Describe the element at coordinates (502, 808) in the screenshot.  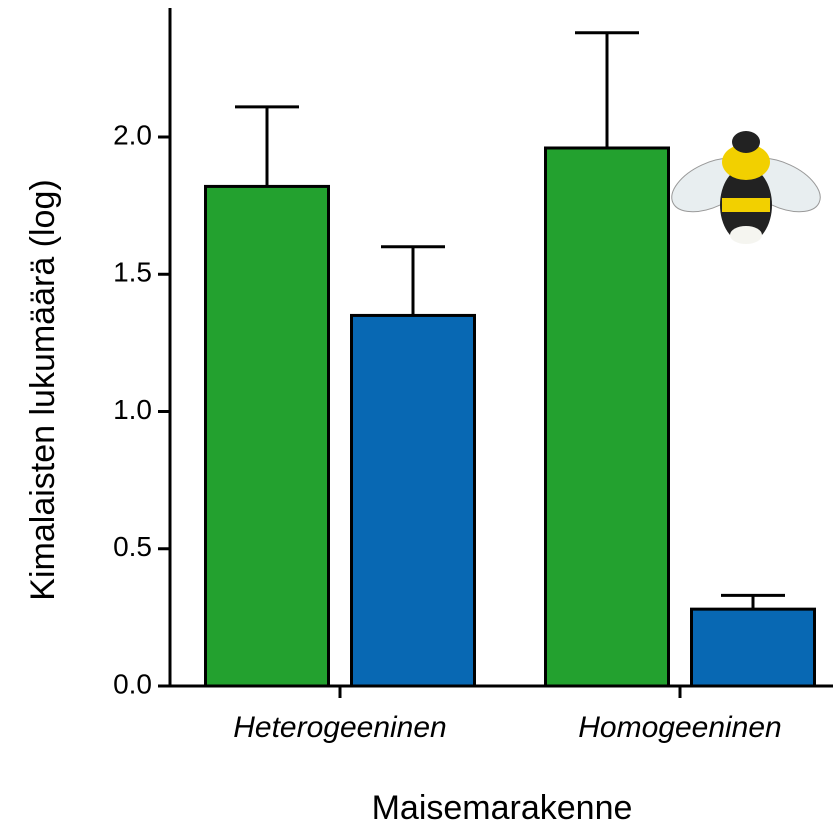
I see `x-axis-label: Maisemarakenne` at that location.